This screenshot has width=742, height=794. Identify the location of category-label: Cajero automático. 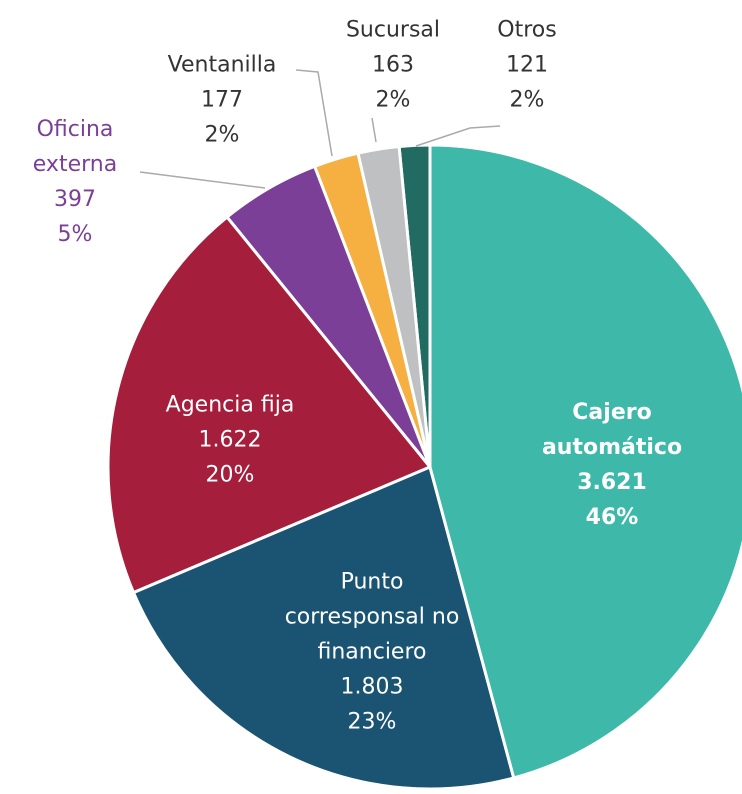
(612, 430).